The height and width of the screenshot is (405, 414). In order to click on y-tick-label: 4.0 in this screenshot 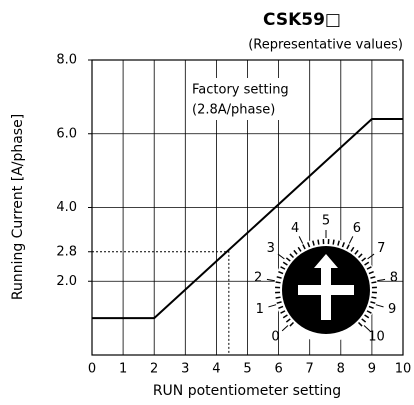, I will do `click(66, 207)`.